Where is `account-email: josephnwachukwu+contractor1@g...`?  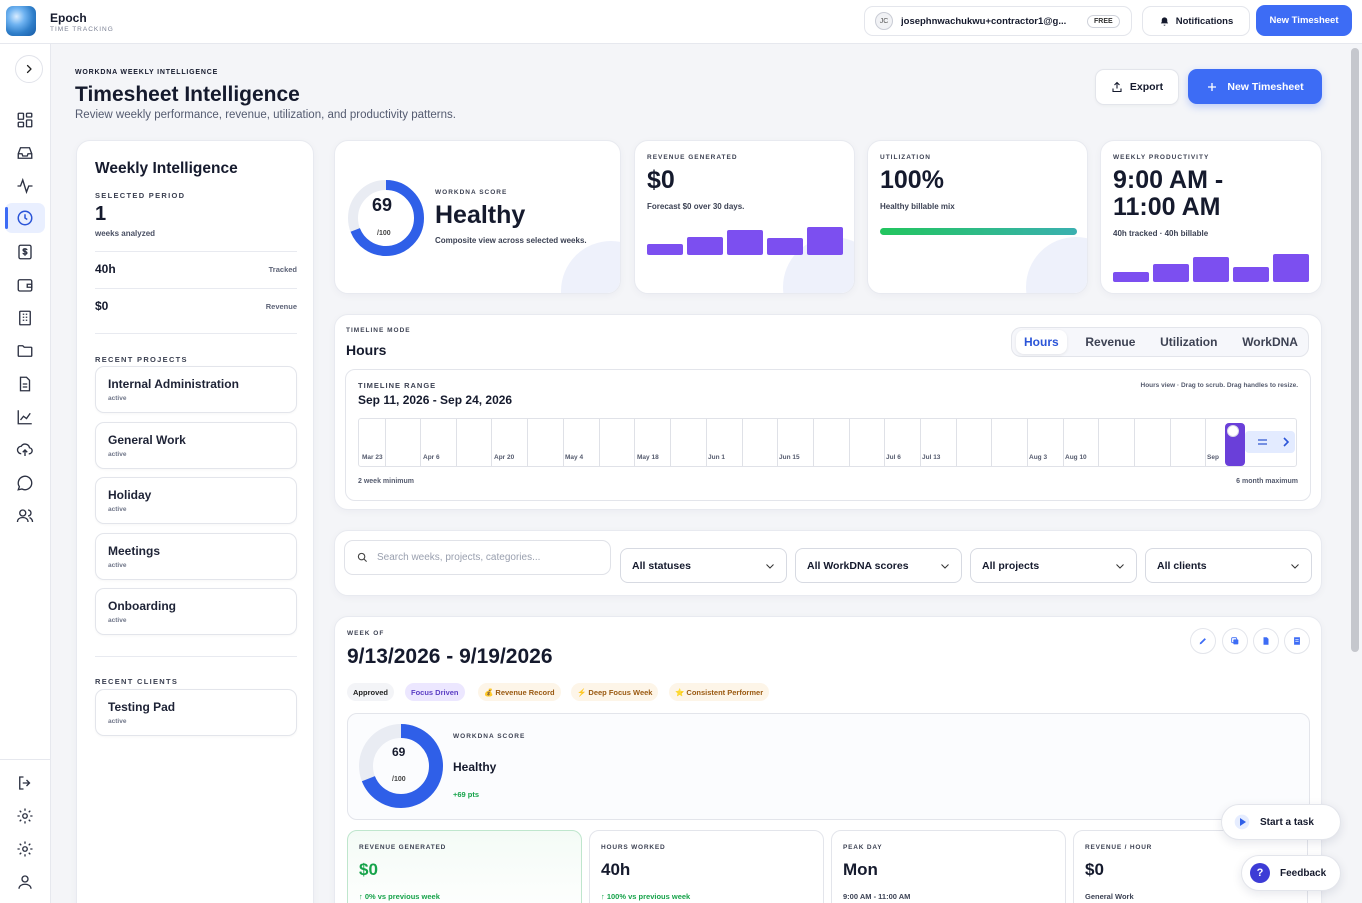
account-email: josephnwachukwu+contractor1@g... is located at coordinates (984, 21).